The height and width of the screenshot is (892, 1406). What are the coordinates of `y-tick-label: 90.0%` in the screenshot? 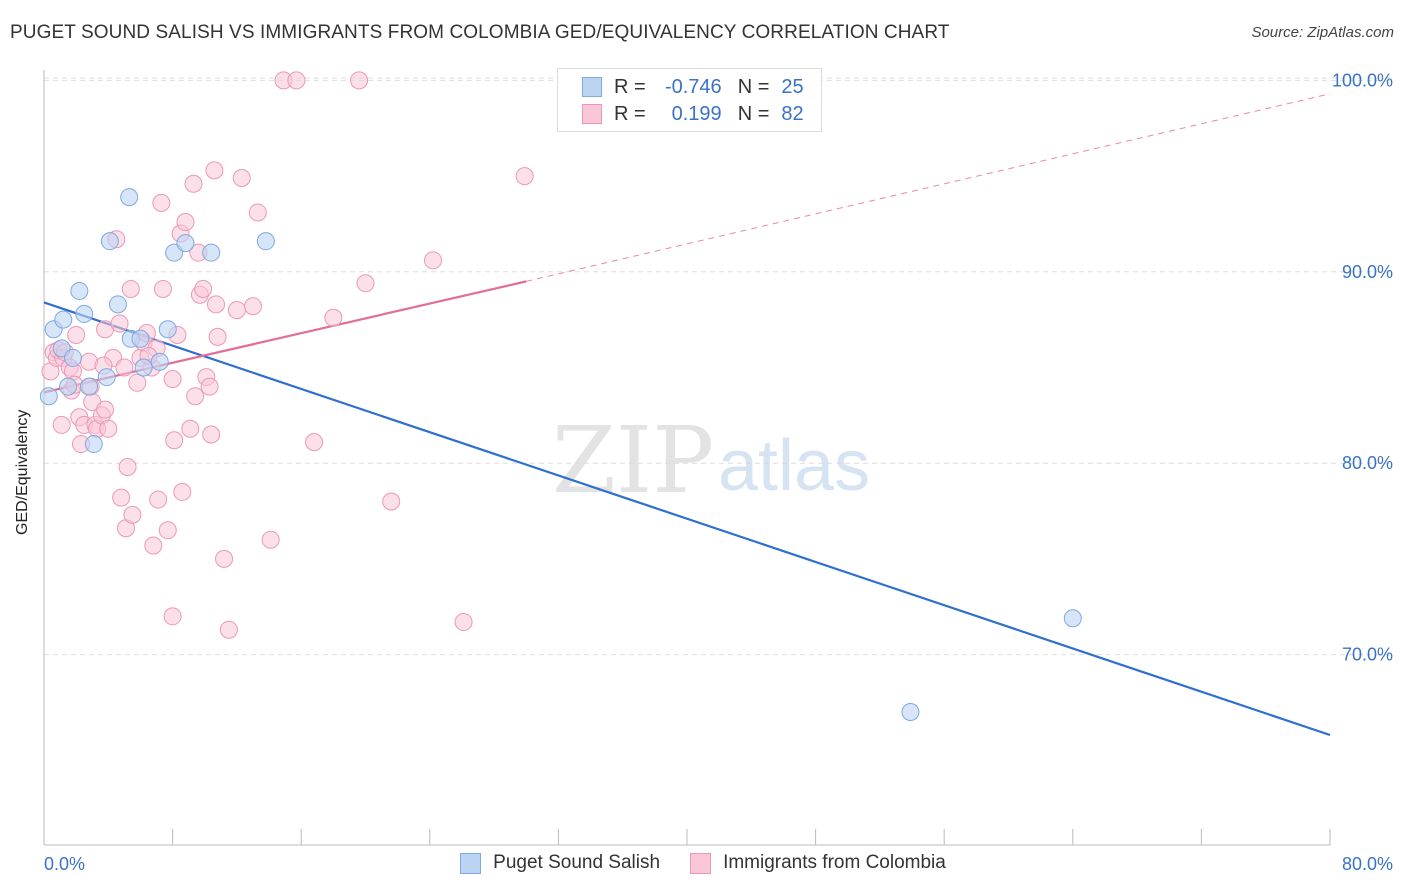 It's located at (1367, 272).